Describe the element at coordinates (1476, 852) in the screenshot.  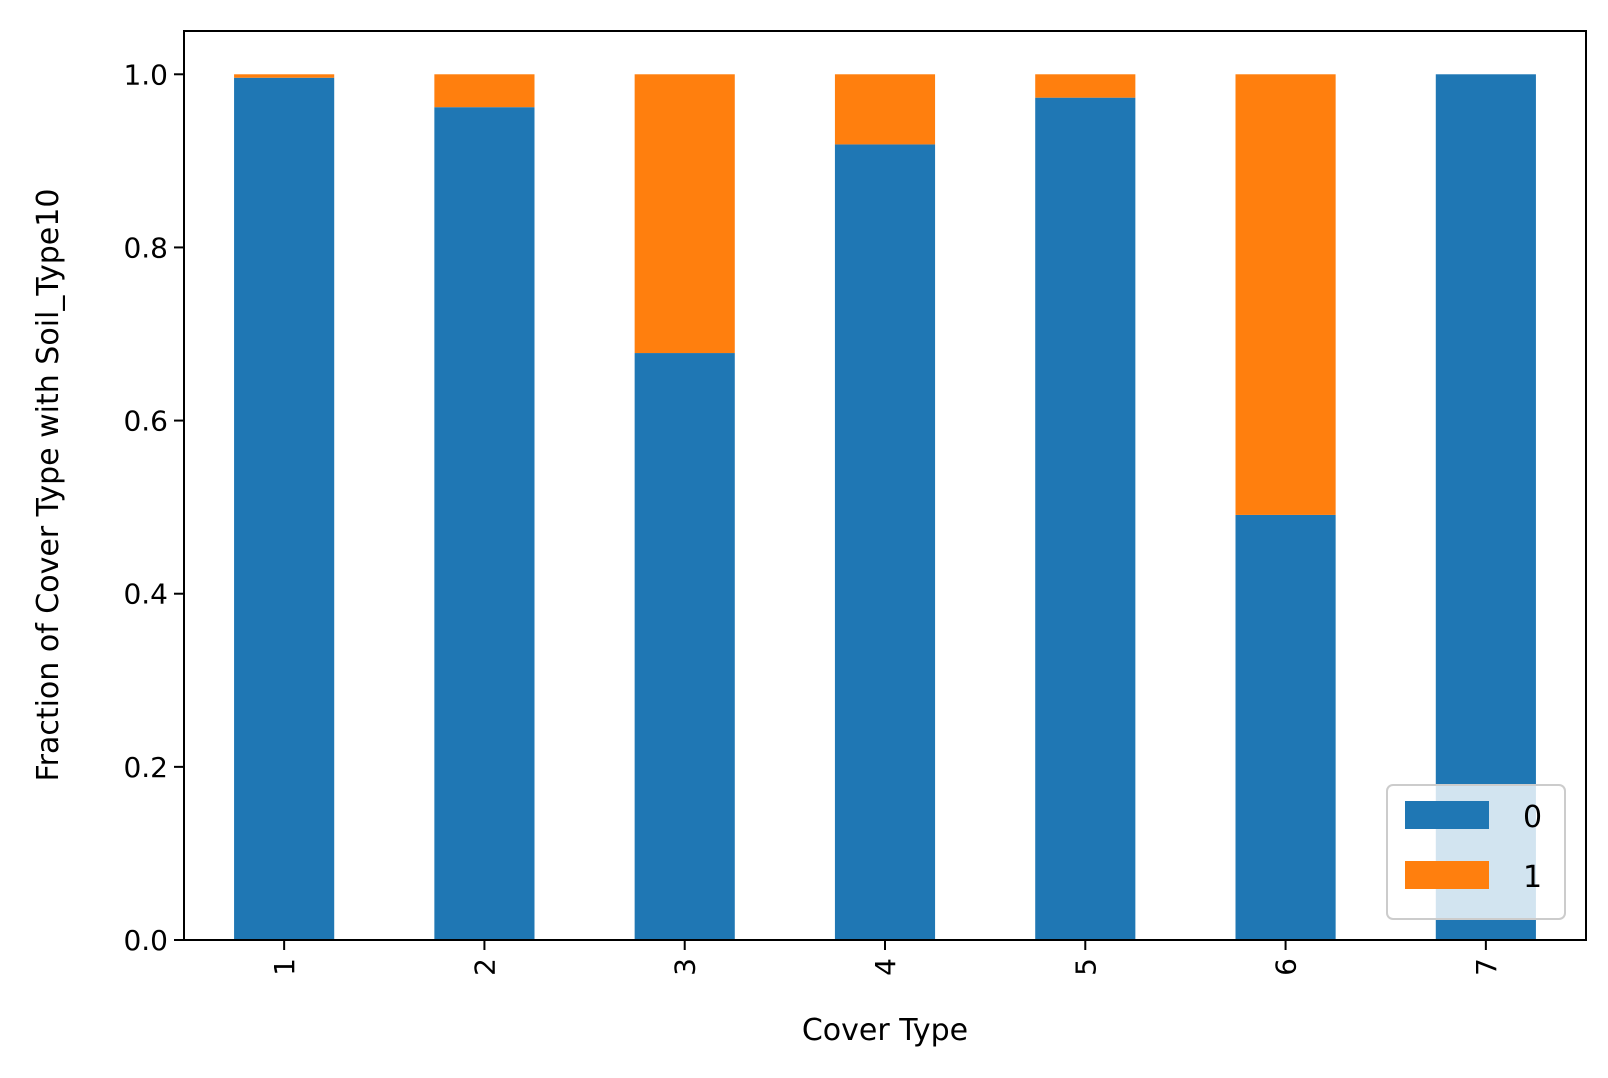
I see `legend: 01` at that location.